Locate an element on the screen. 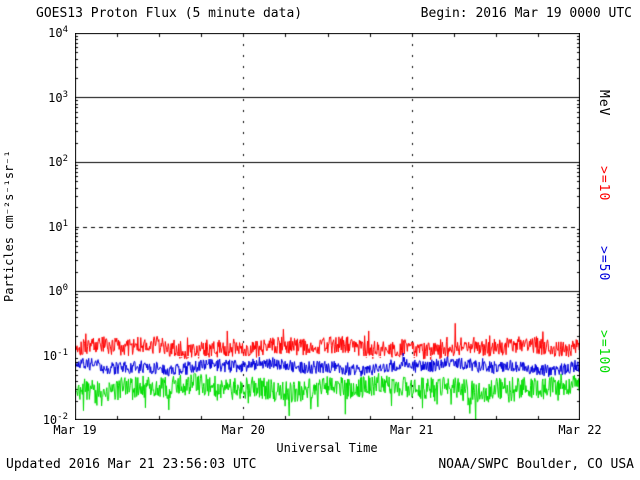 This screenshot has height=480, width=640. y-tick-label: 10-2 is located at coordinates (55, 419).